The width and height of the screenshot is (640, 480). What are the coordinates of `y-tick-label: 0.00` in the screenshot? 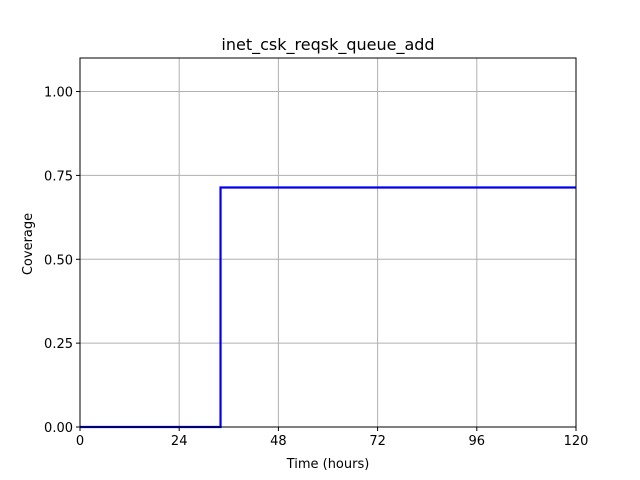 It's located at (58, 428).